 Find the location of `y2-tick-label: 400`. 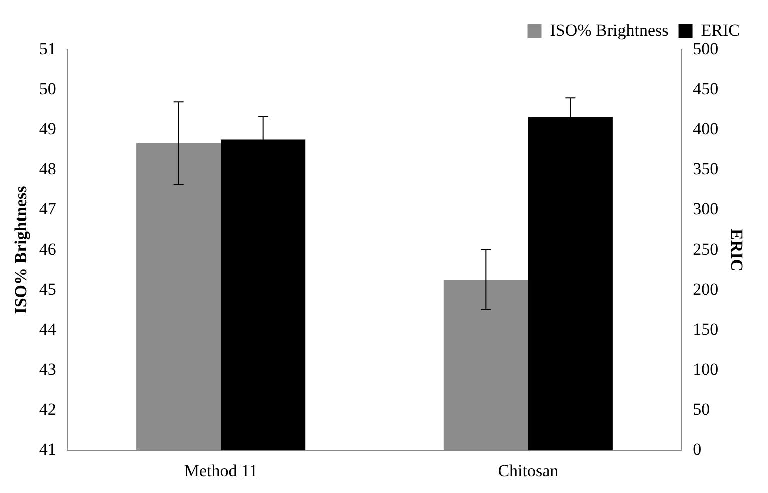

y2-tick-label: 400 is located at coordinates (706, 129).